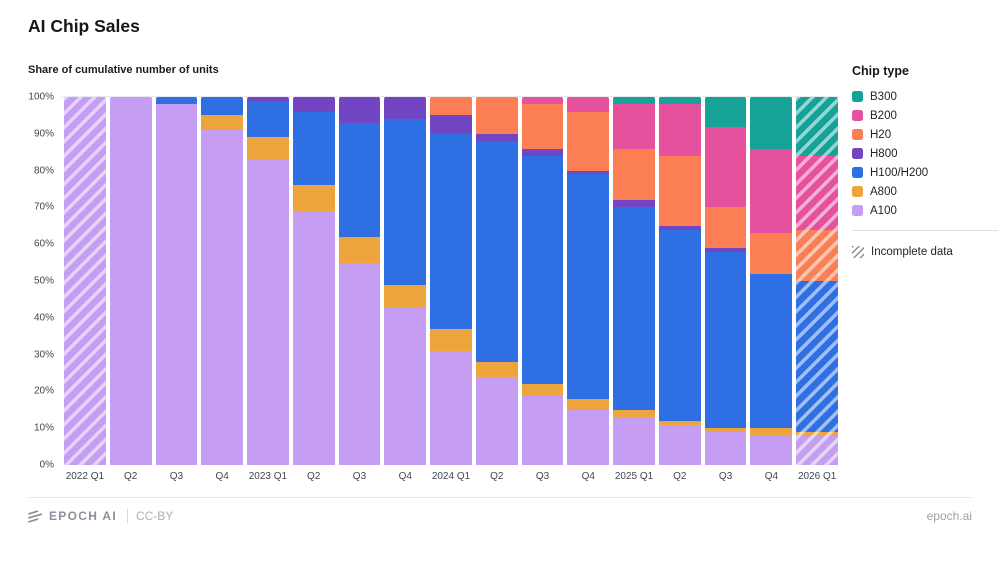 Image resolution: width=1000 pixels, height=562 pixels. What do you see at coordinates (925, 115) in the screenshot?
I see `legend-item-b200: B200` at bounding box center [925, 115].